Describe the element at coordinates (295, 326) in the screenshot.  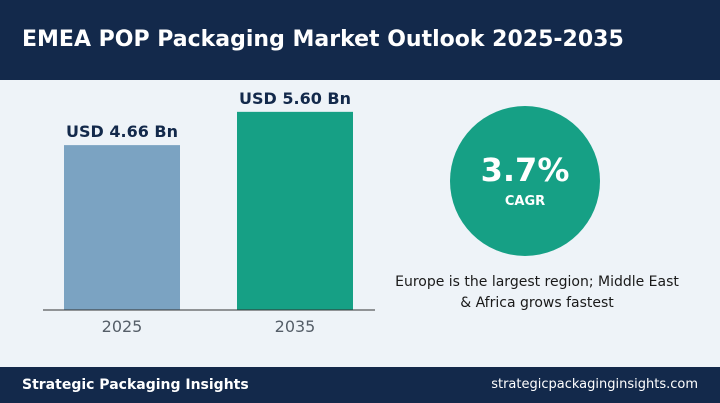
I see `x-tick-label-2035: 2035` at that location.